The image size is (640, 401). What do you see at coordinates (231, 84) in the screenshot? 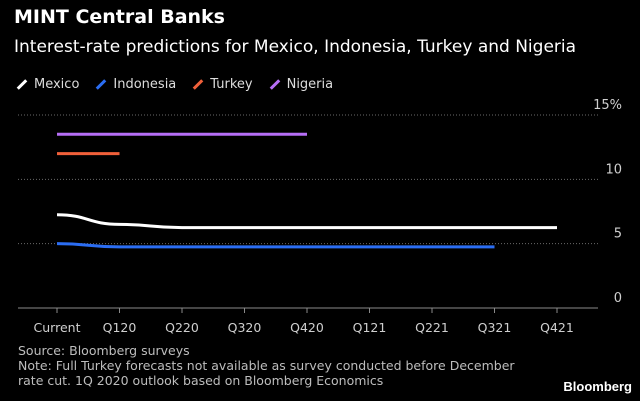
I see `legend-label-turkey: Turkey` at bounding box center [231, 84].